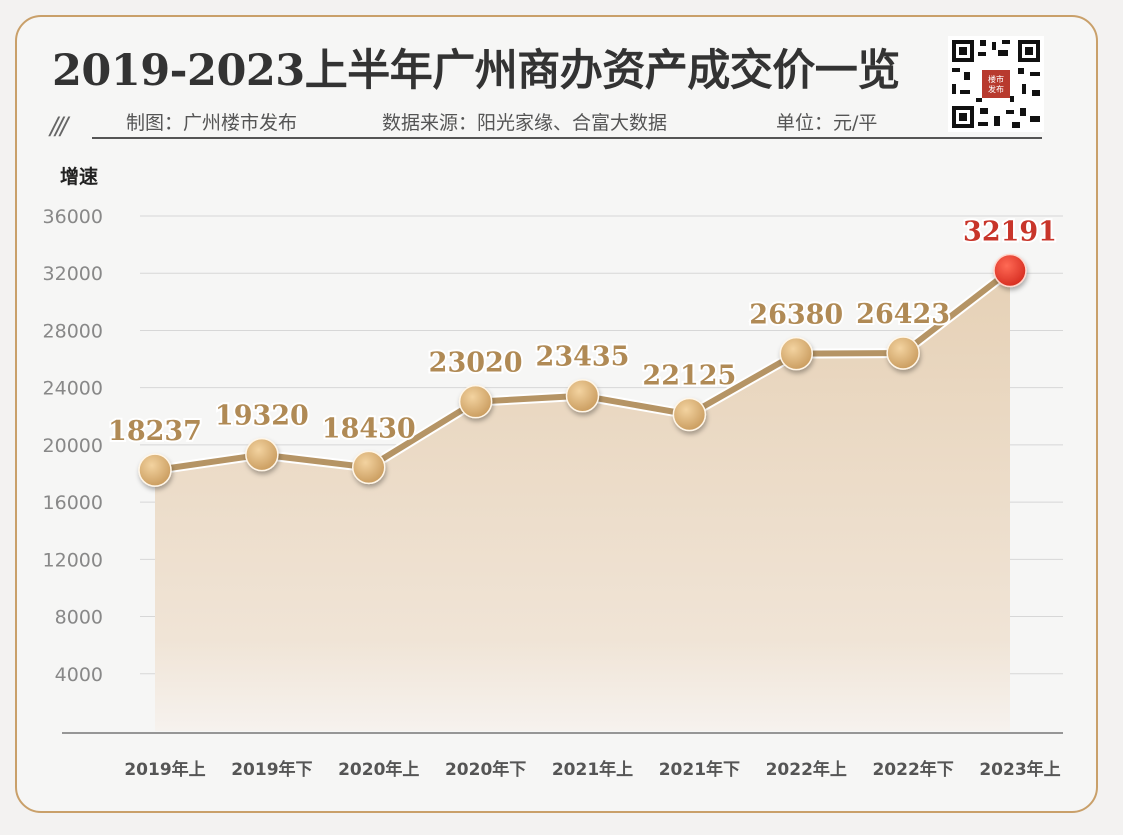 This screenshot has width=1123, height=835. What do you see at coordinates (79, 618) in the screenshot?
I see `y-tick-label: 8000` at bounding box center [79, 618].